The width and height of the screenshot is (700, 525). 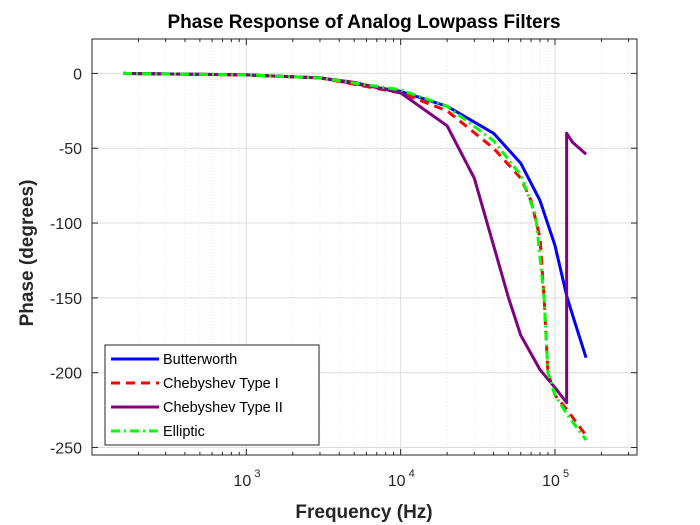 I want to click on legend-label: Chebyshev Type I, so click(x=221, y=384).